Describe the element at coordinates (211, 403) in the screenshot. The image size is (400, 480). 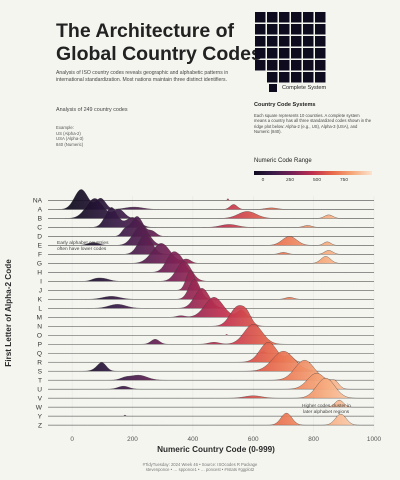
I see `ridge-W` at that location.